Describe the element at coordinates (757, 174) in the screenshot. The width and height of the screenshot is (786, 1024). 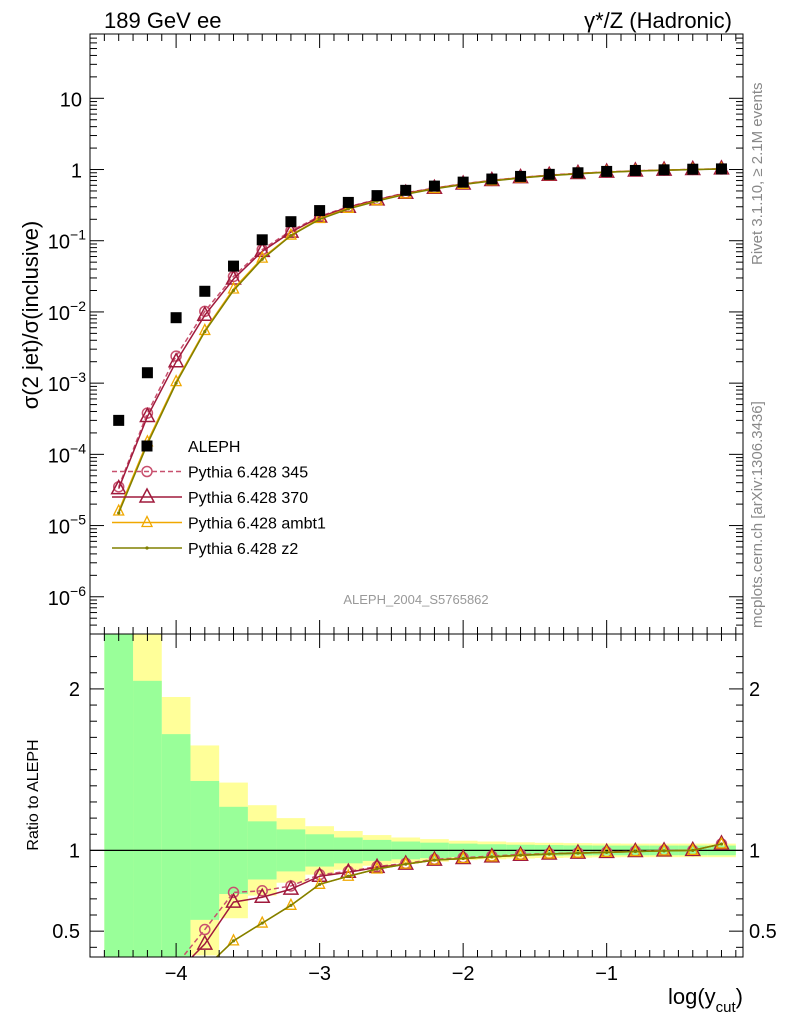
I see `rivet-label: Rivet 3.1.10, ≥ 2.1M events` at that location.